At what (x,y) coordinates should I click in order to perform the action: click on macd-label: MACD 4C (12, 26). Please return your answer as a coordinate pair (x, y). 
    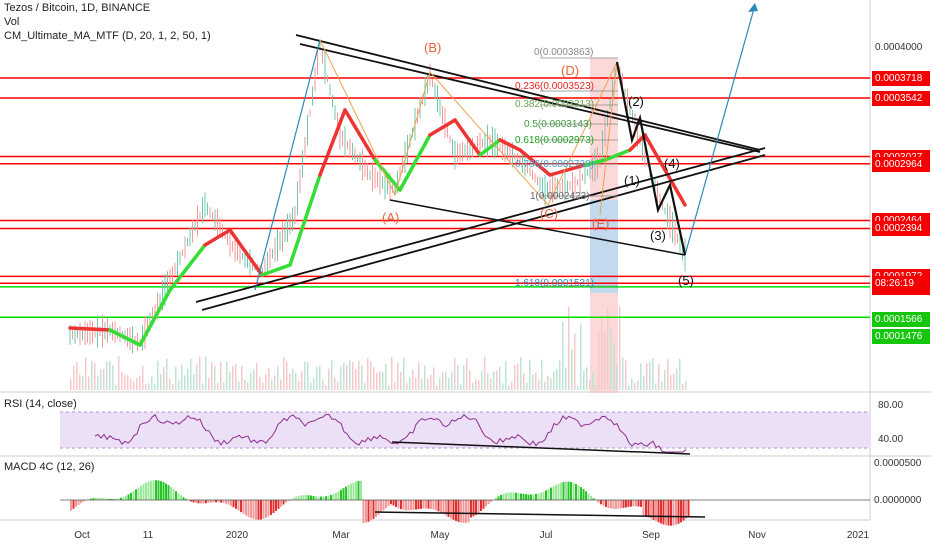
    Looking at the image, I should click on (49, 467).